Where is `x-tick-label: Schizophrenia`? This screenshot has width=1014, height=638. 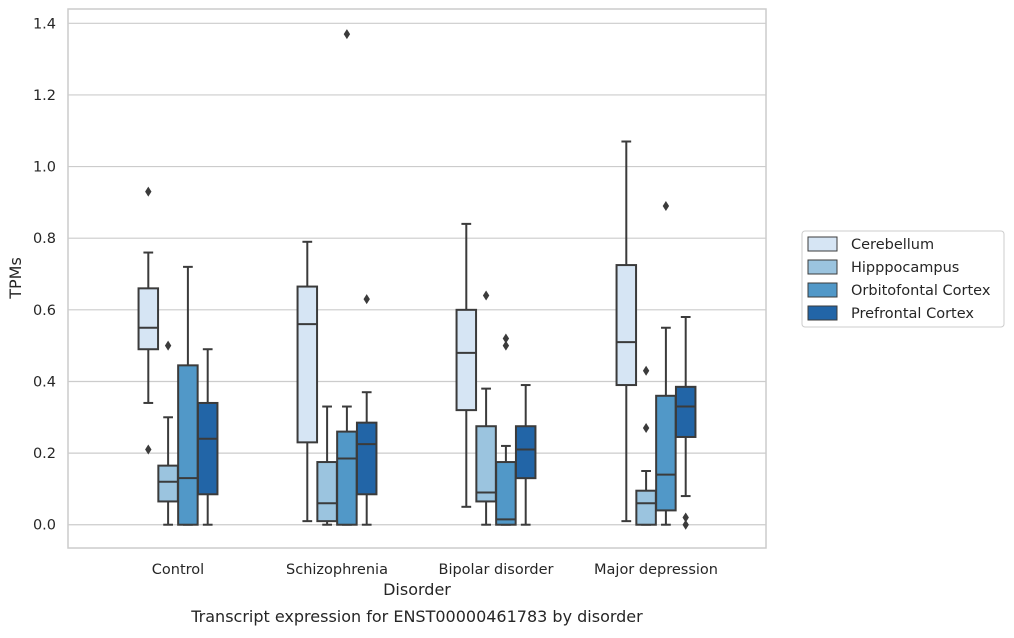 x-tick-label: Schizophrenia is located at coordinates (337, 570).